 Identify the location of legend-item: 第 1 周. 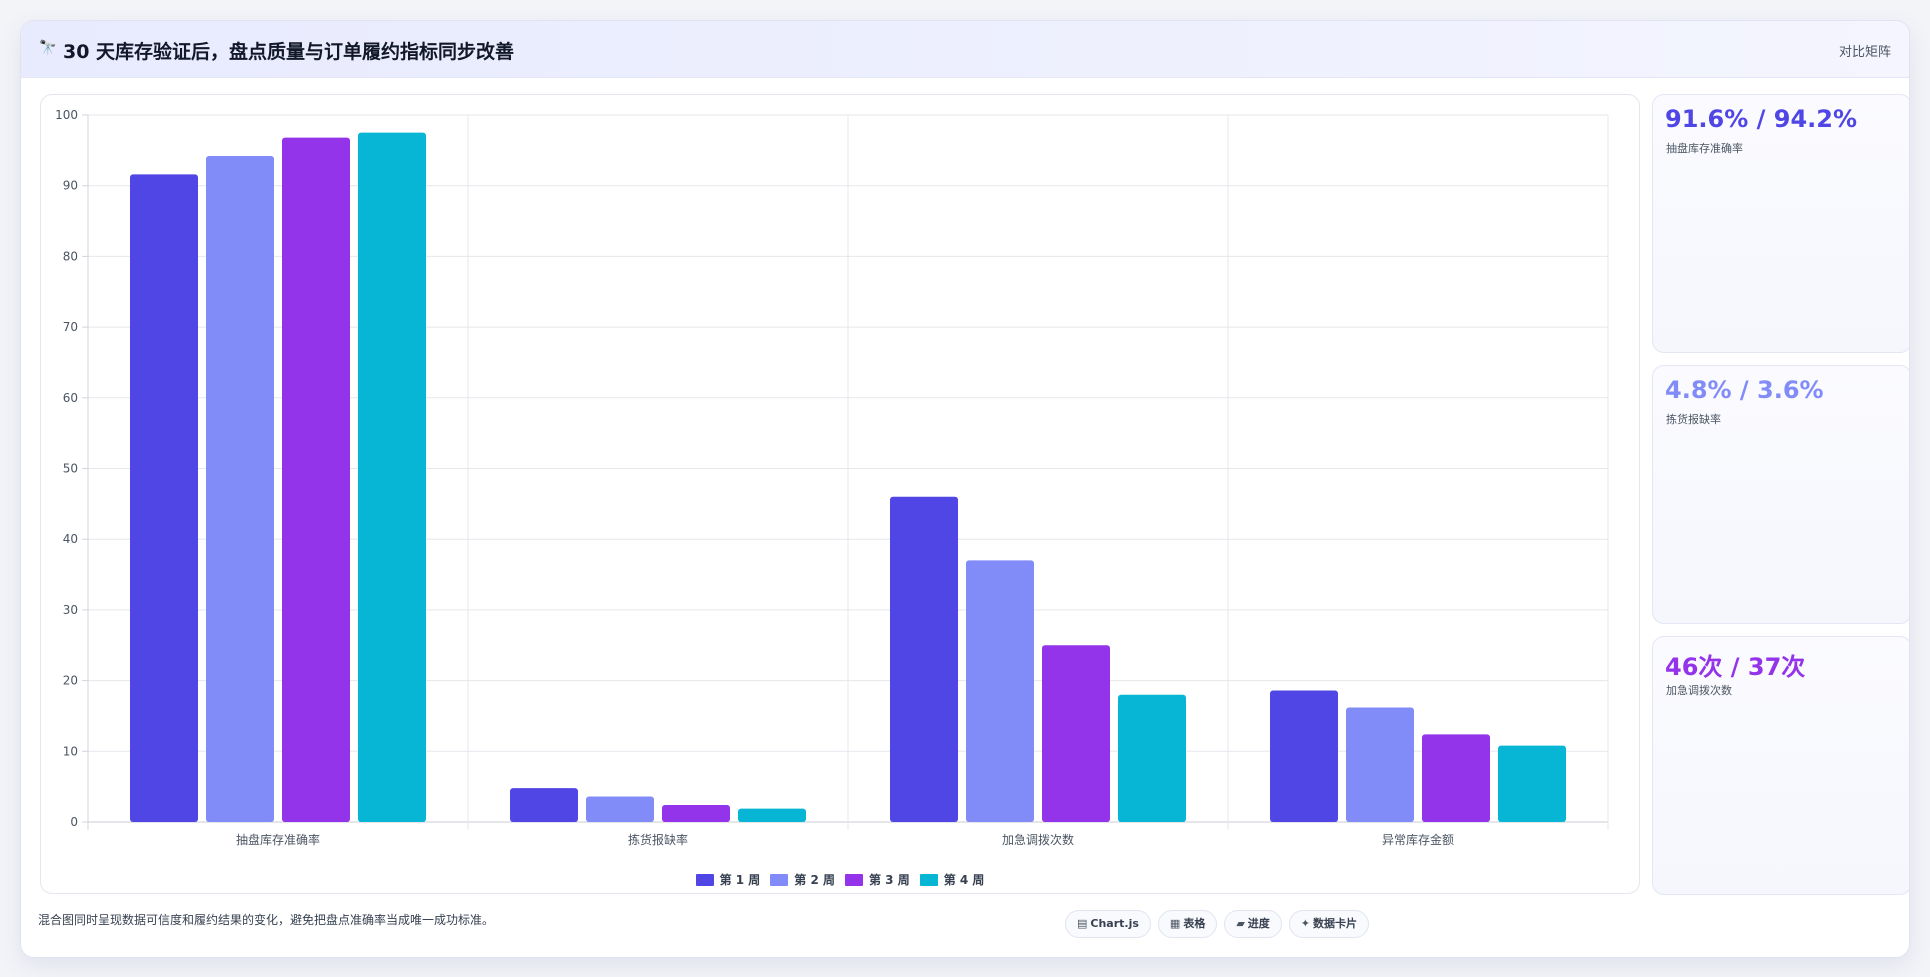
(728, 879).